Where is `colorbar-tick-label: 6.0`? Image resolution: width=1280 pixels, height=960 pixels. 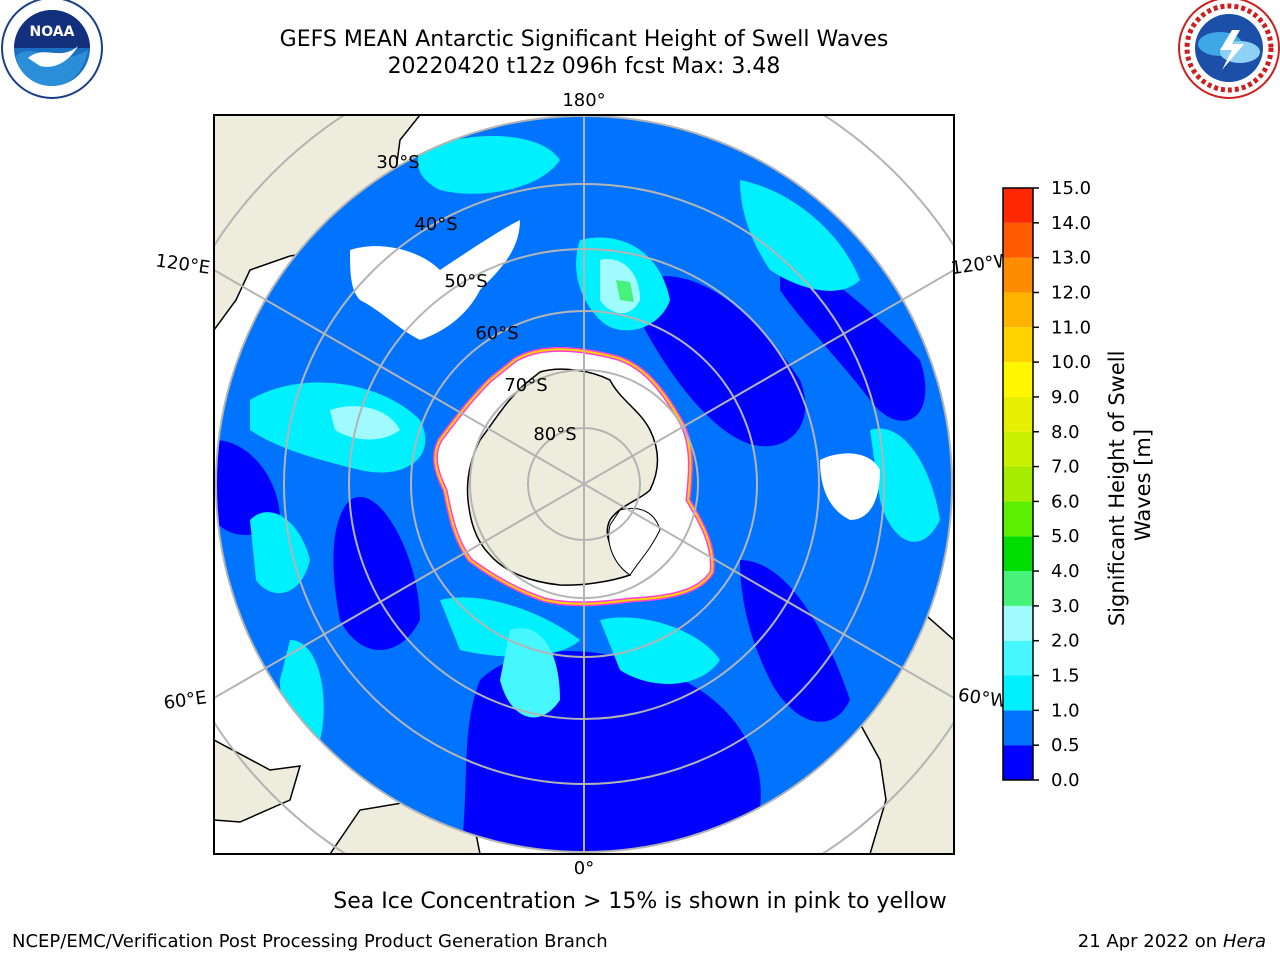
colorbar-tick-label: 6.0 is located at coordinates (1065, 501).